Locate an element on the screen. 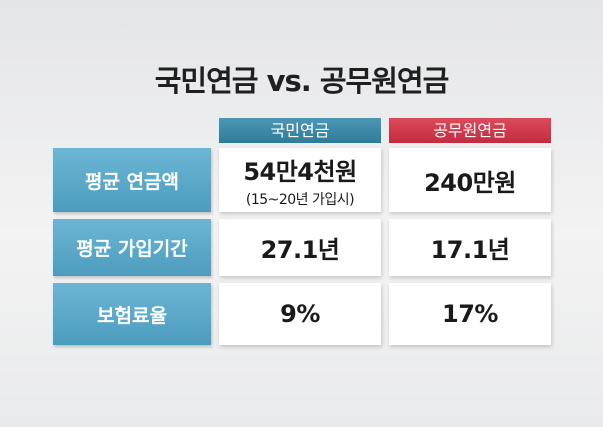 Image resolution: width=603 pixels, height=427 pixels. row-label: 보험료율 is located at coordinates (132, 314).